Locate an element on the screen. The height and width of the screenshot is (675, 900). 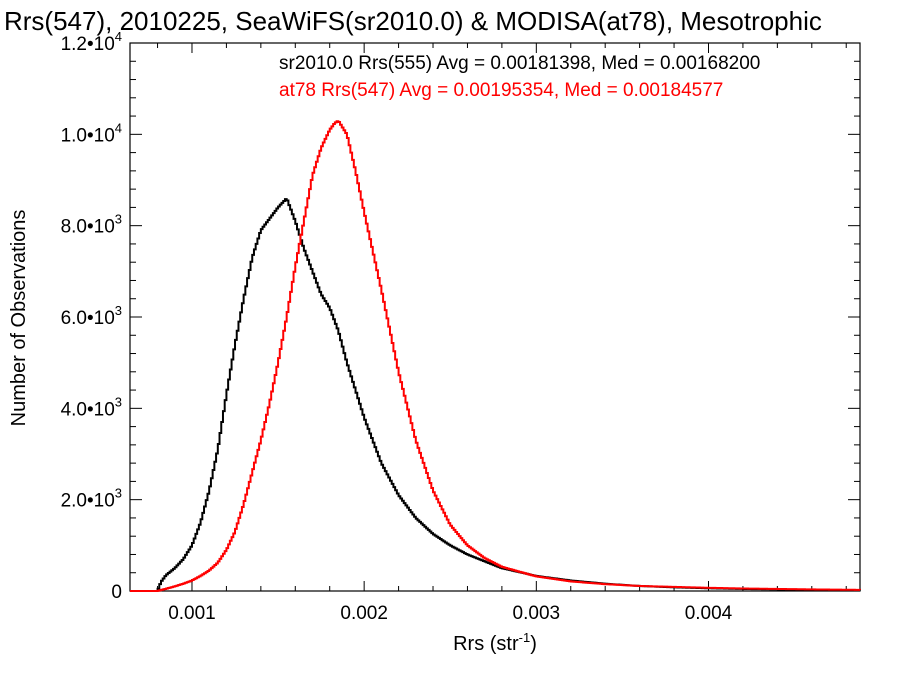
y-tick-label: 1.0•104 is located at coordinates (91, 133).